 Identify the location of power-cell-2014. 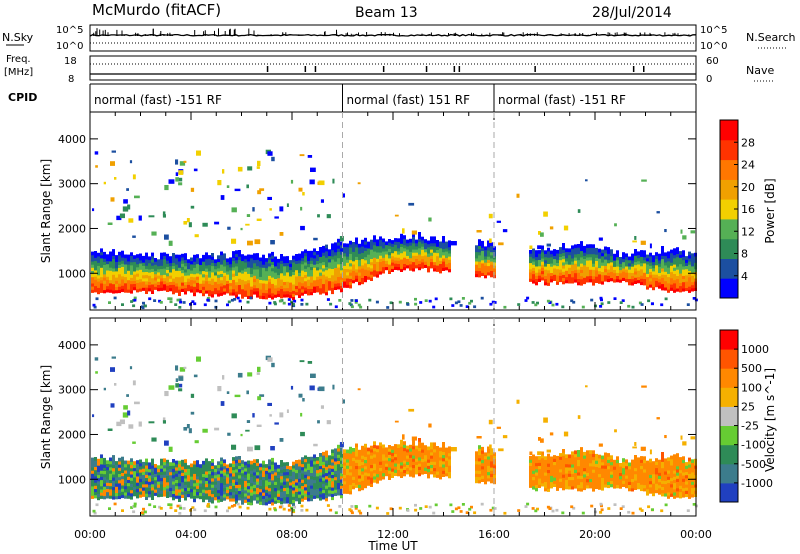
(650, 286).